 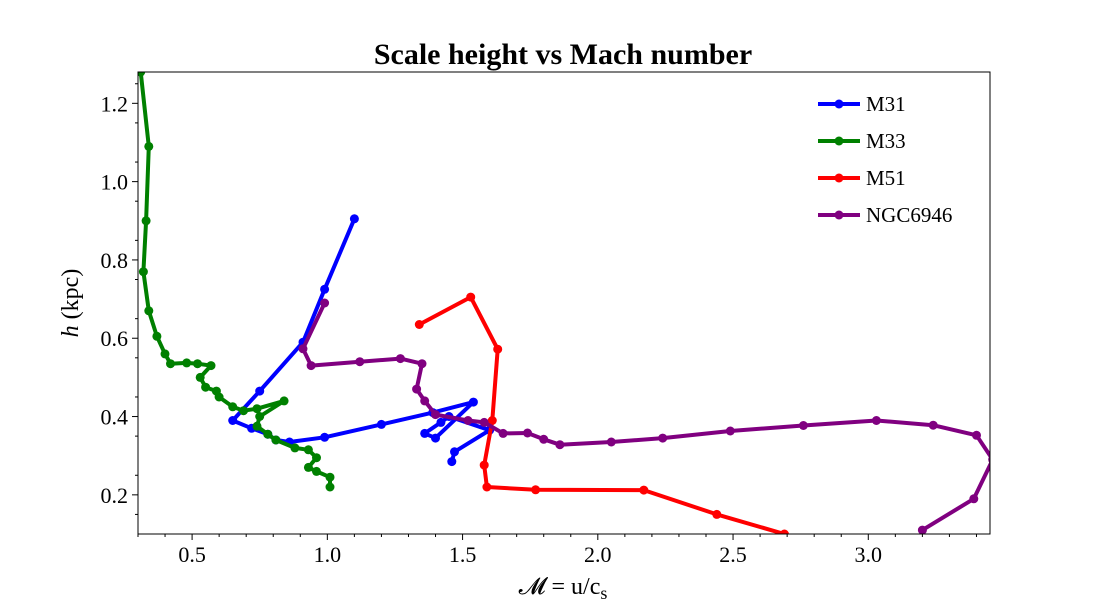 I want to click on legend: M31 M33 M51 NGC6946, so click(x=885, y=159).